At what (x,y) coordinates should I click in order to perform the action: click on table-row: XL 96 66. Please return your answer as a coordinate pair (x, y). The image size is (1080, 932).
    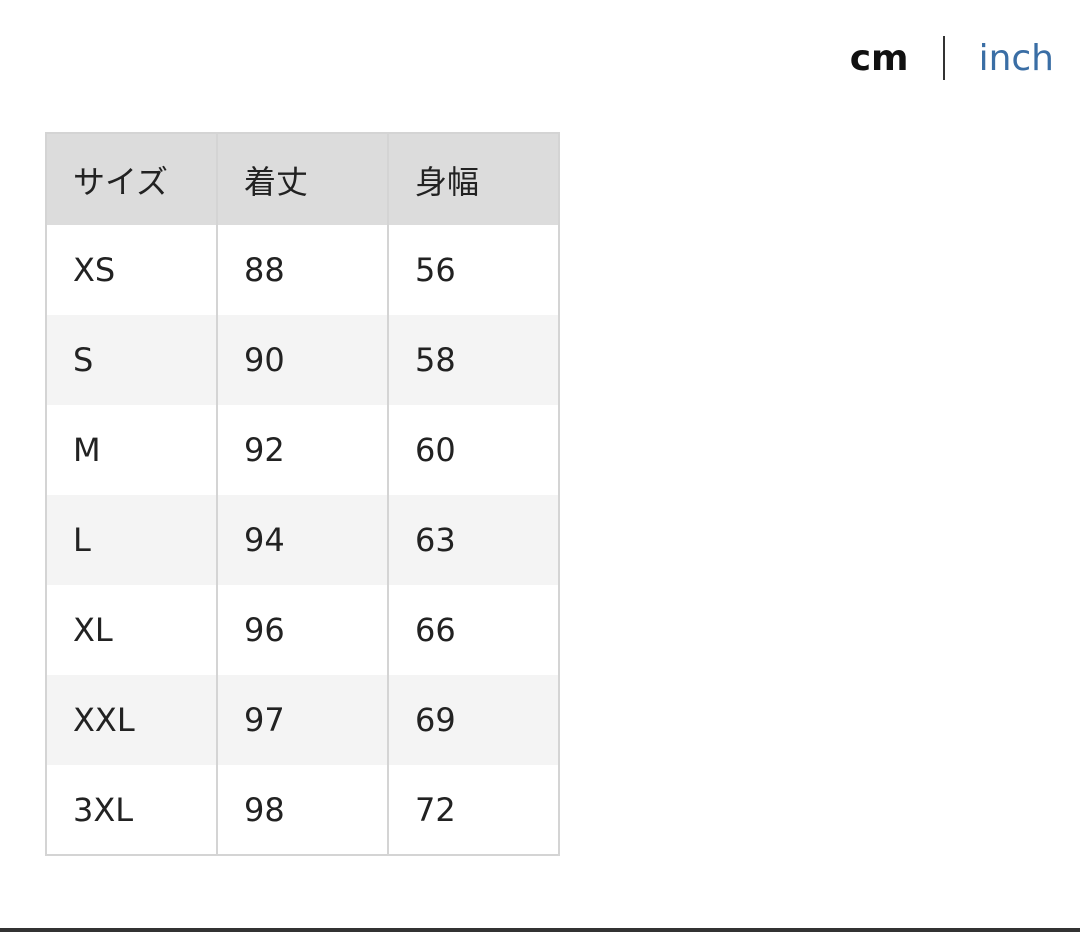
    Looking at the image, I should click on (302, 630).